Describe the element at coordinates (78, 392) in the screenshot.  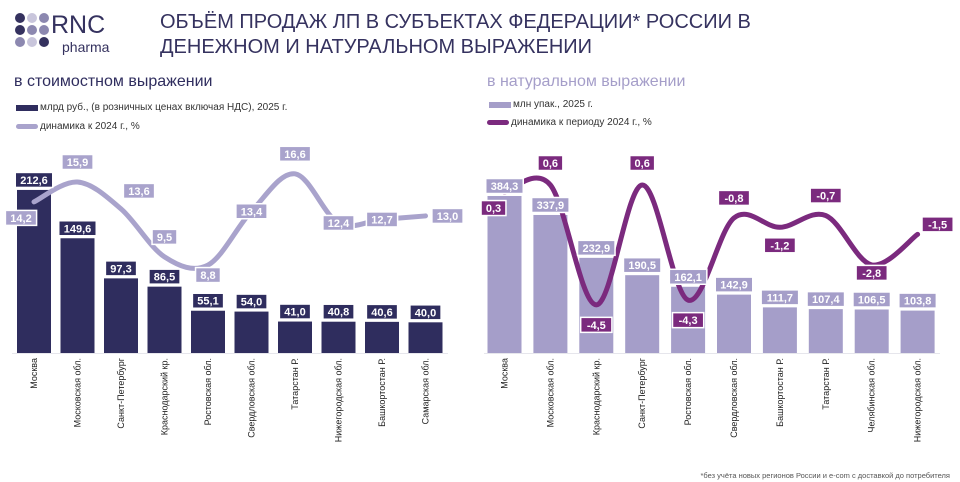
I see `x-tick-label: Московская обл.` at that location.